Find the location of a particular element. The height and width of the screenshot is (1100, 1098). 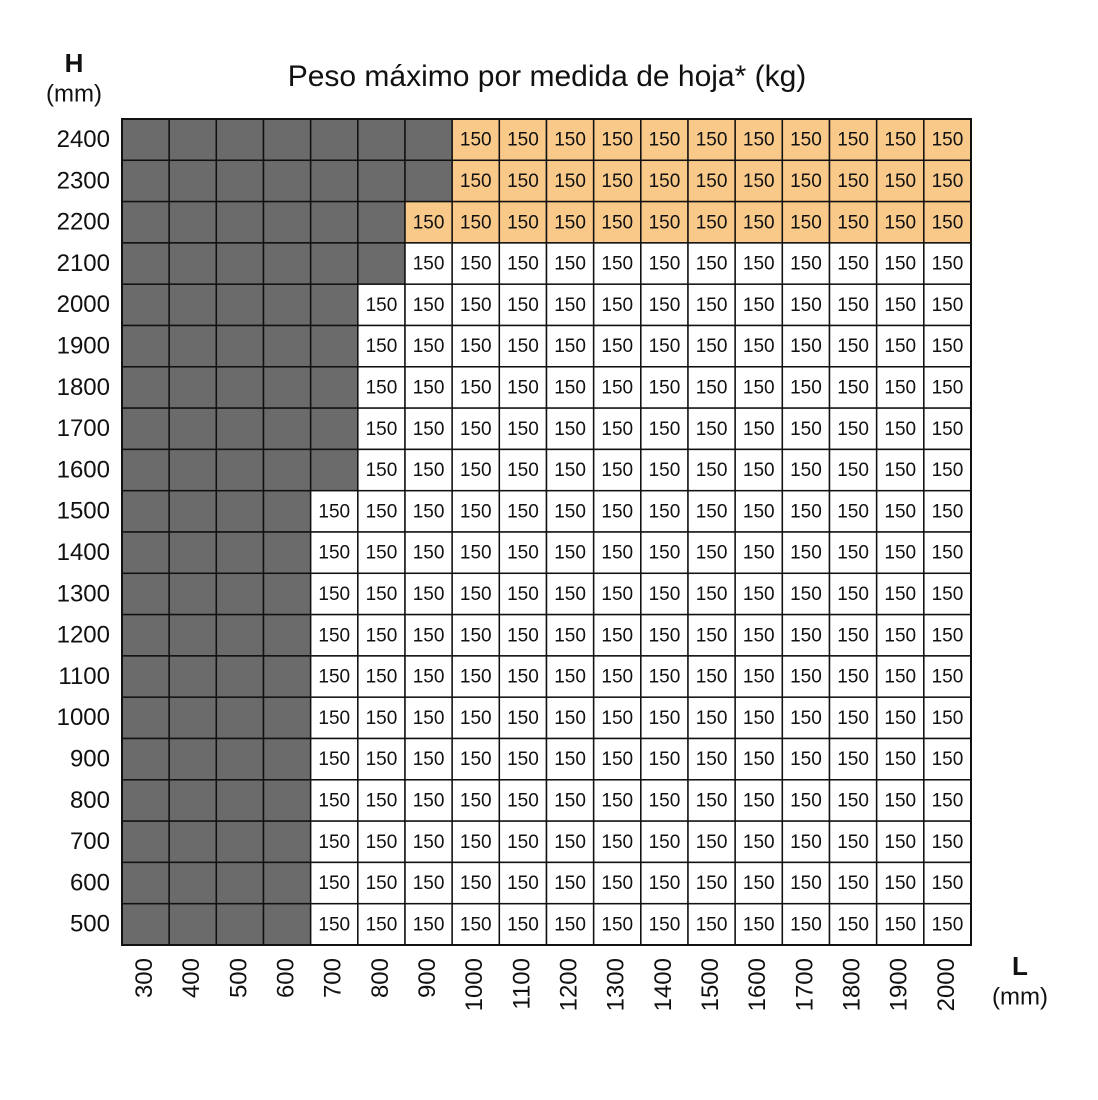

row-label: 500 is located at coordinates (90, 924).